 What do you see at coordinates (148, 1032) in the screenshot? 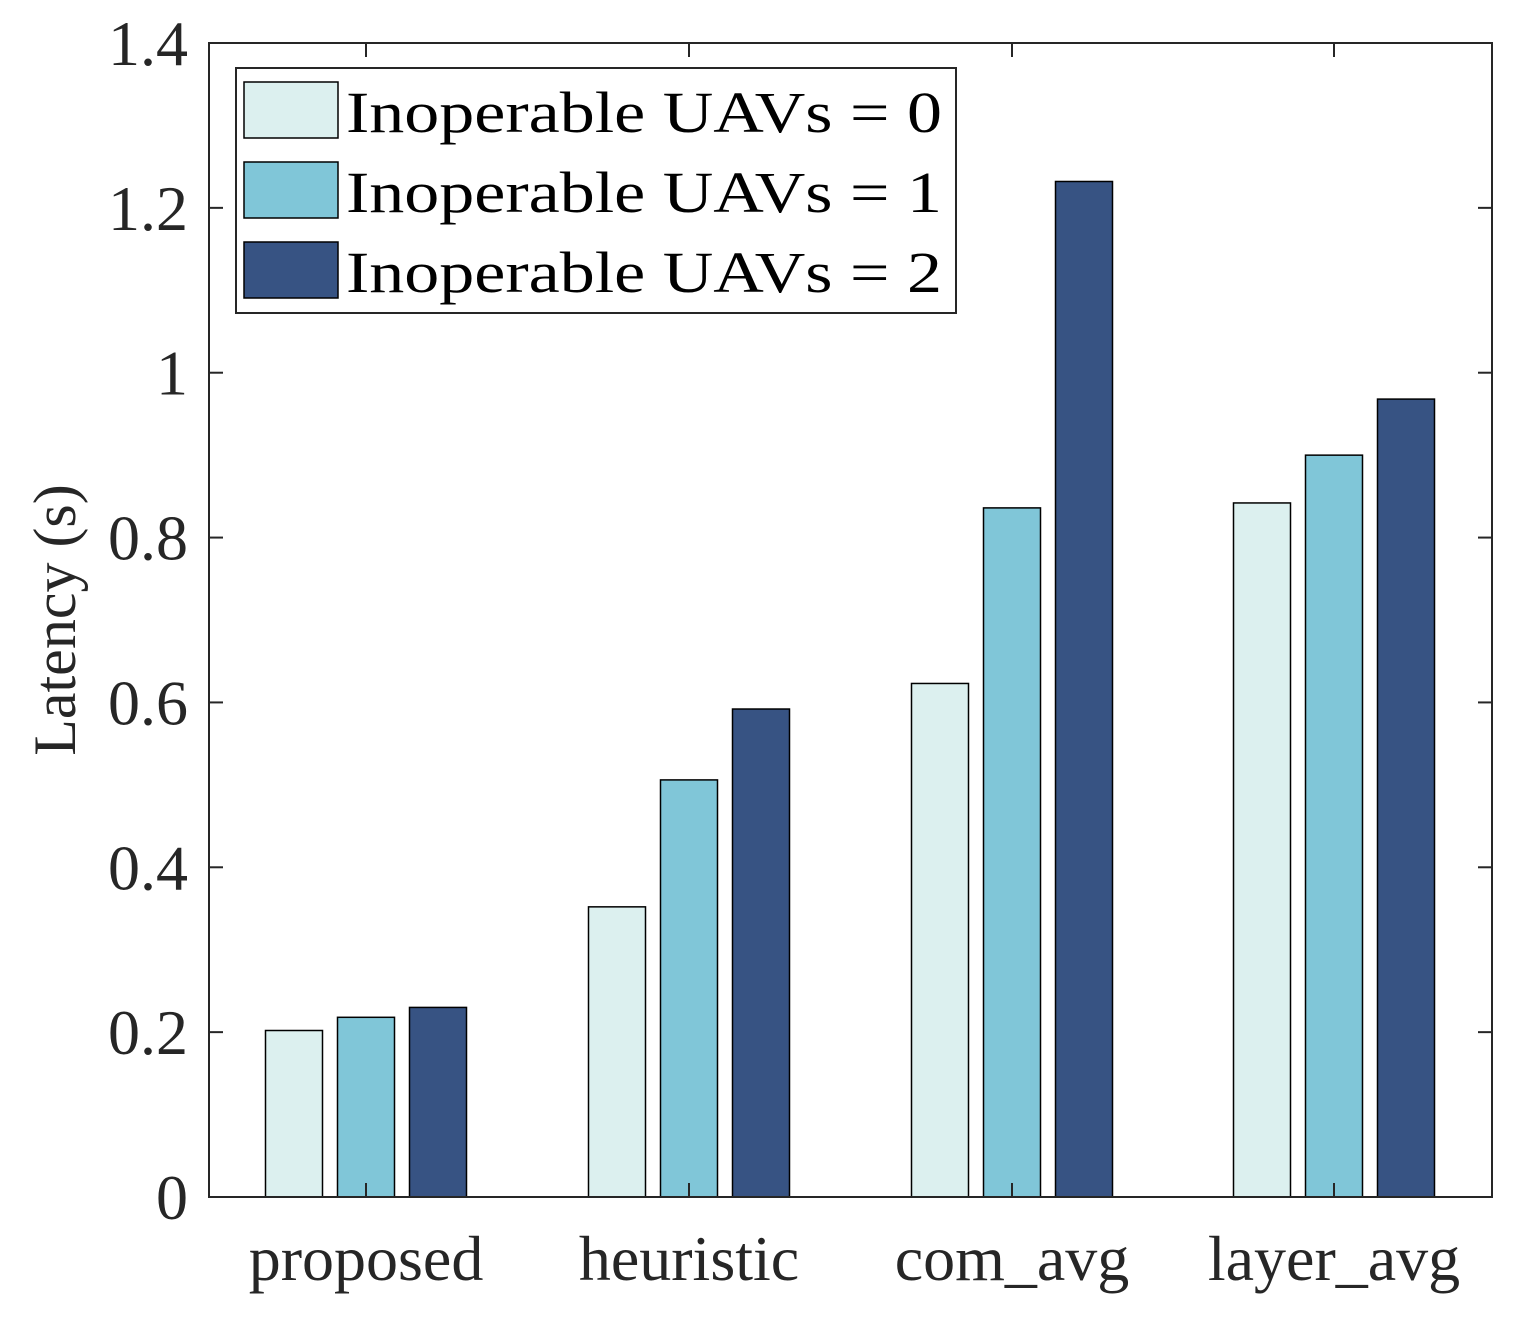
I see `y-tick-label: 0.2` at bounding box center [148, 1032].